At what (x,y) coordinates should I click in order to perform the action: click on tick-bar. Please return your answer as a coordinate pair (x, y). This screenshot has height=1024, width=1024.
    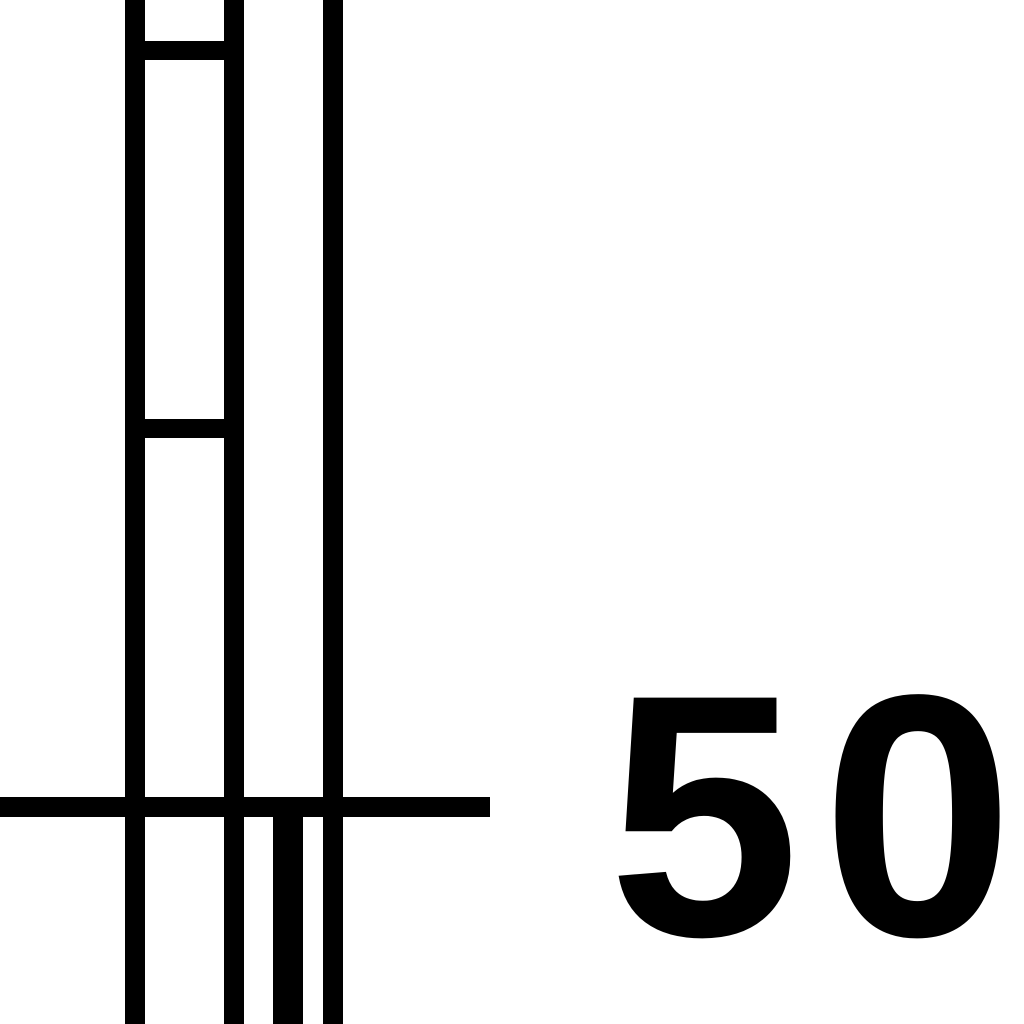
    Looking at the image, I should click on (288, 920).